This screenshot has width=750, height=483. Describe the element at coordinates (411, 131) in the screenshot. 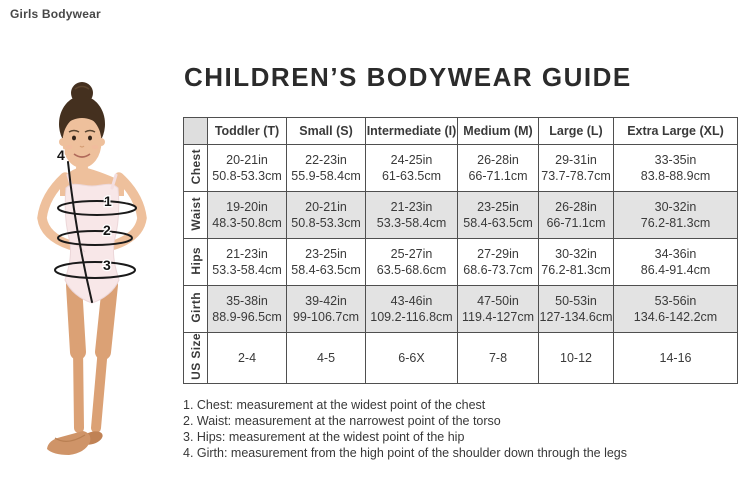

I see `column-header-intermediate: Intermediate (I)` at that location.